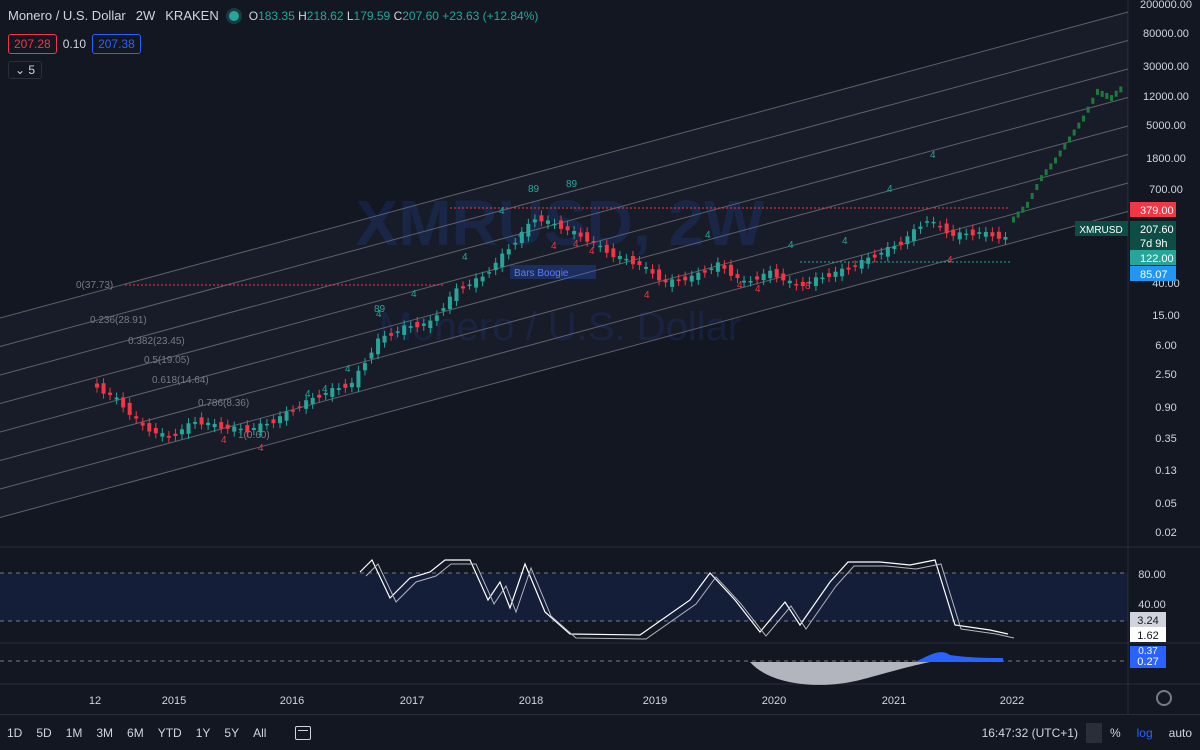  Describe the element at coordinates (1165, 471) in the screenshot. I see `price-tick-label: 0.13` at that location.